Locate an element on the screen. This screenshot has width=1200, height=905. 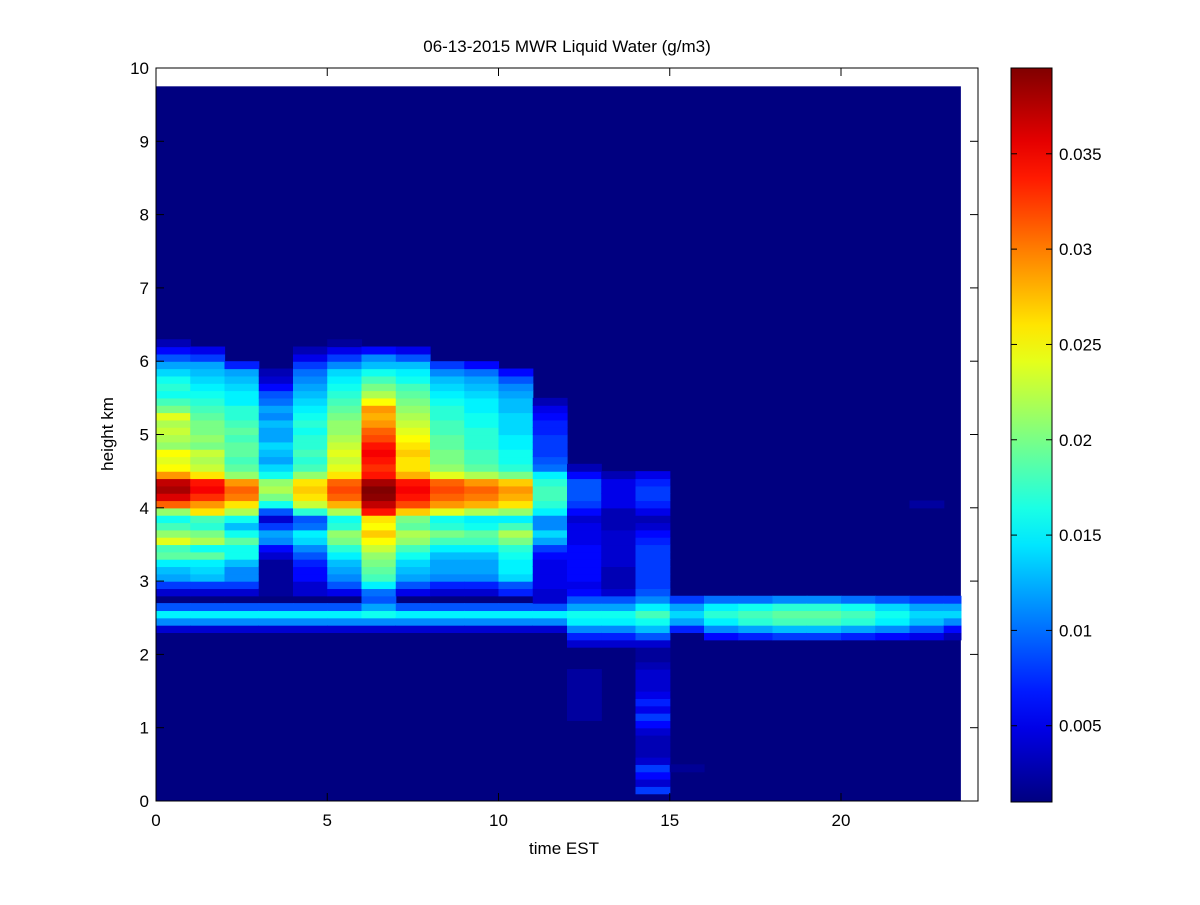
colorbar-tick-label: 0.015 is located at coordinates (1080, 535).